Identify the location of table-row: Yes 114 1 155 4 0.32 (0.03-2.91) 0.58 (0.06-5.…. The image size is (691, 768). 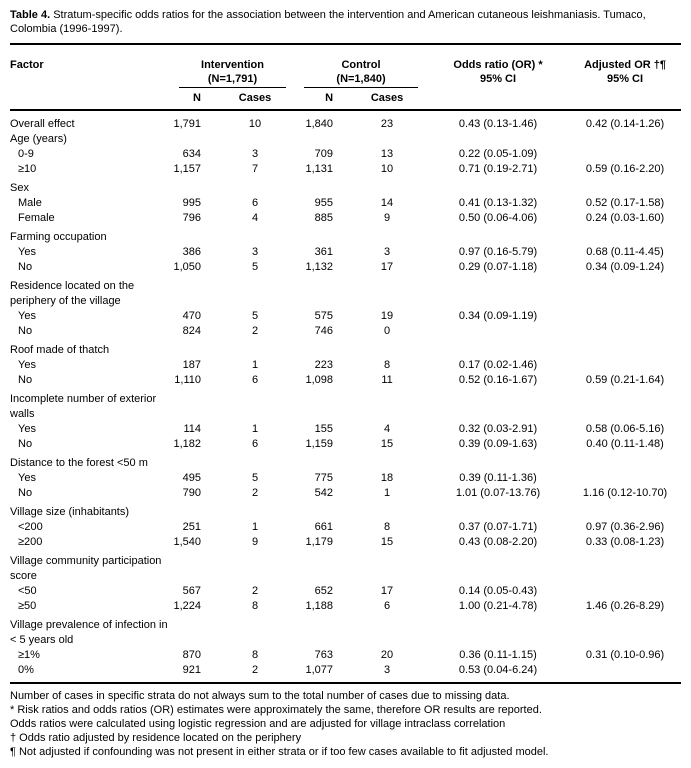
(345, 429).